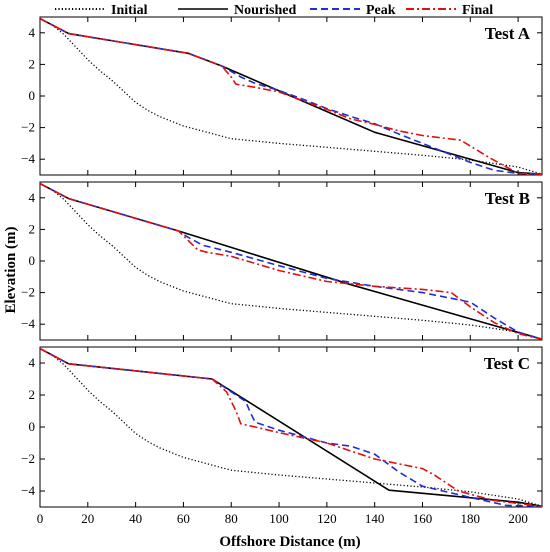 The width and height of the screenshot is (550, 552). I want to click on x-tick-label: 20, so click(87, 518).